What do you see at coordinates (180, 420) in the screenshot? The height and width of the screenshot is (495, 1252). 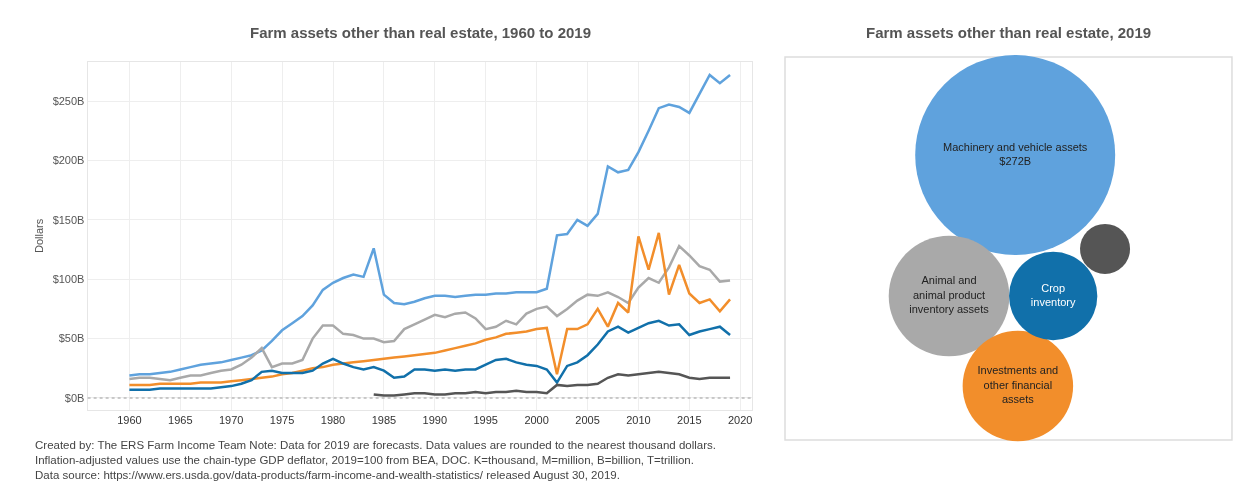 I see `x-tick-label: 1965` at bounding box center [180, 420].